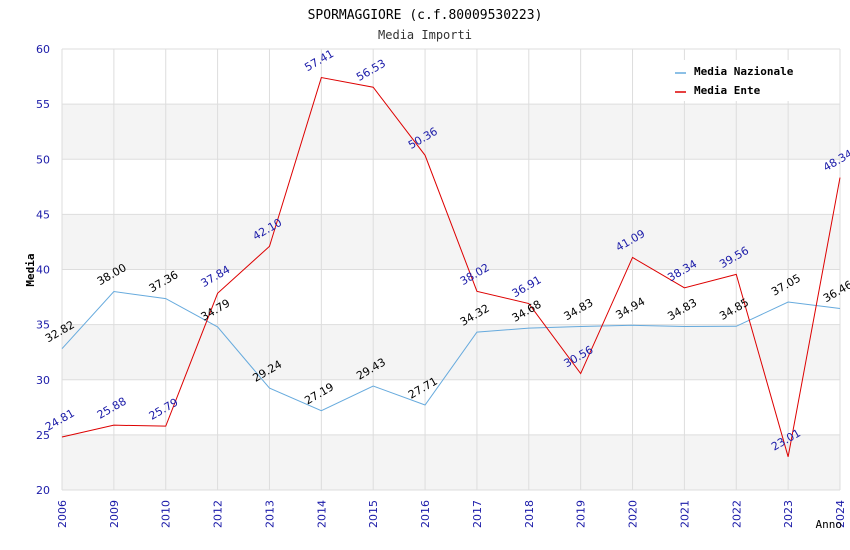  Describe the element at coordinates (477, 514) in the screenshot. I see `x-tick-label: 2017` at that location.